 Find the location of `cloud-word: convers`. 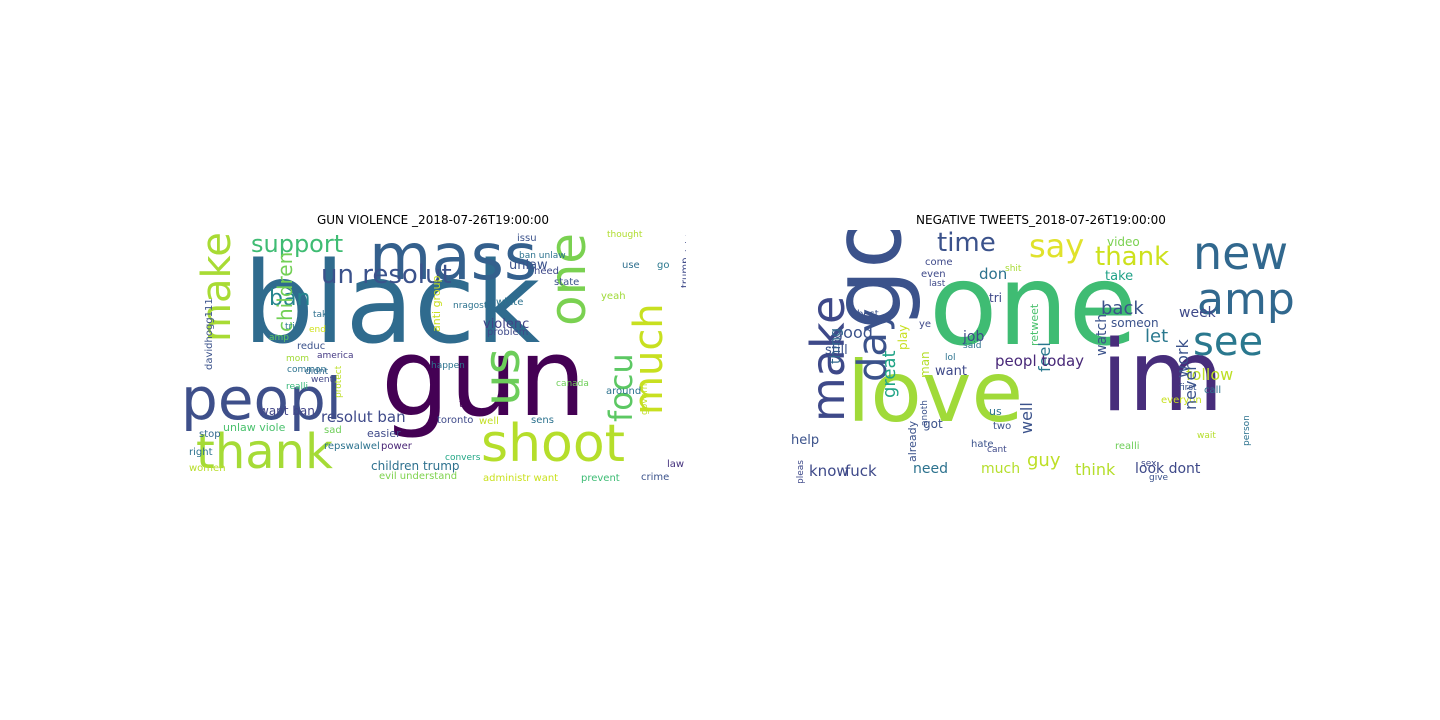

cloud-word: convers is located at coordinates (463, 458).